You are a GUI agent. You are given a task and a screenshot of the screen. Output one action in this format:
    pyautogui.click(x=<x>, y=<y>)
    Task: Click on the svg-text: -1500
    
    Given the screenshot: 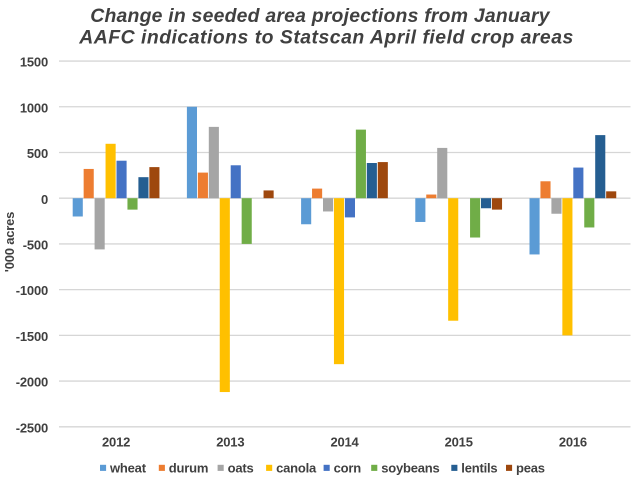 What is the action you would take?
    pyautogui.click(x=32, y=336)
    